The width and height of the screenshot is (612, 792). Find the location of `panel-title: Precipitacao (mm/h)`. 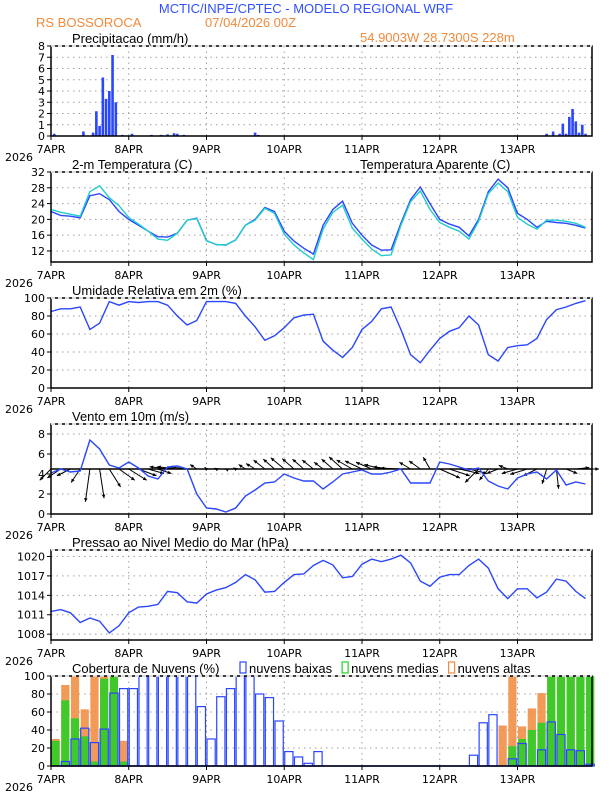

panel-title: Precipitacao (mm/h) is located at coordinates (130, 38).